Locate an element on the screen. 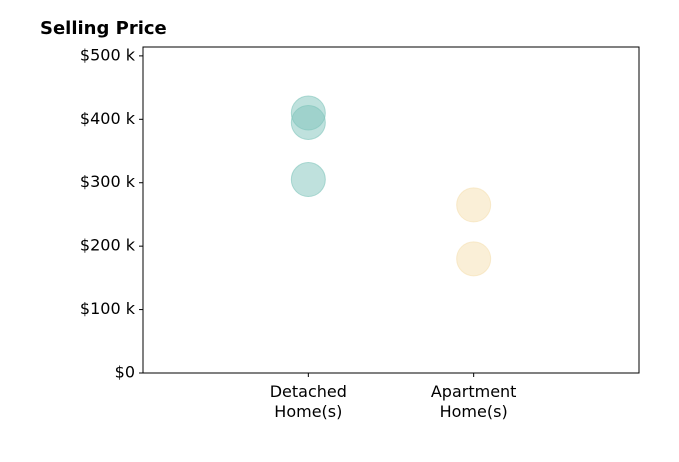 This screenshot has height=462, width=679. x-tick-label: Detached Home(s) is located at coordinates (308, 401).